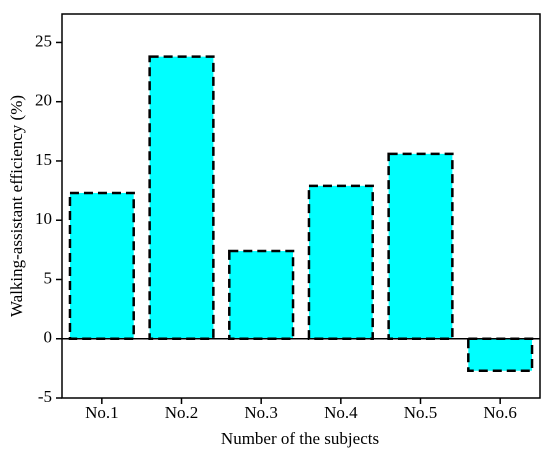 The width and height of the screenshot is (550, 457). I want to click on y-tick-label: 0, so click(48, 337).